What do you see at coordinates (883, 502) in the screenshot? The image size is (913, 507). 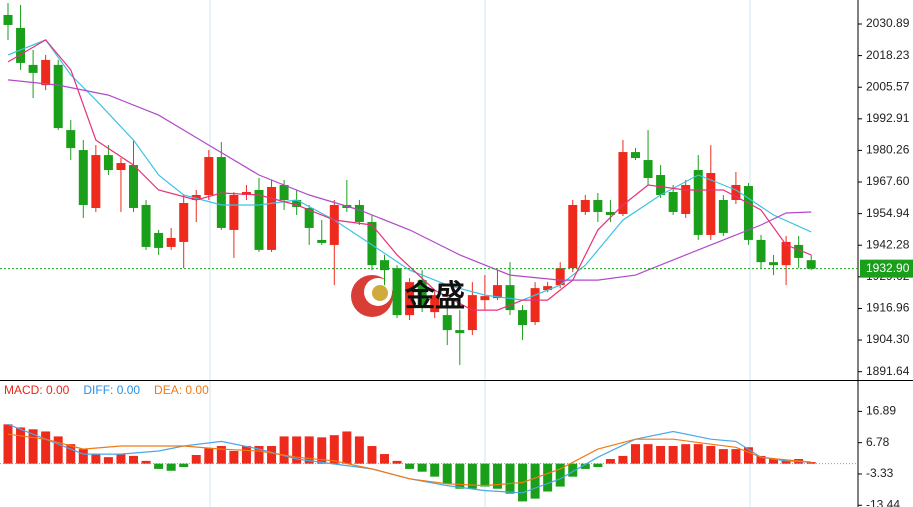 I see `y-tick-label: -13.44` at bounding box center [883, 502].